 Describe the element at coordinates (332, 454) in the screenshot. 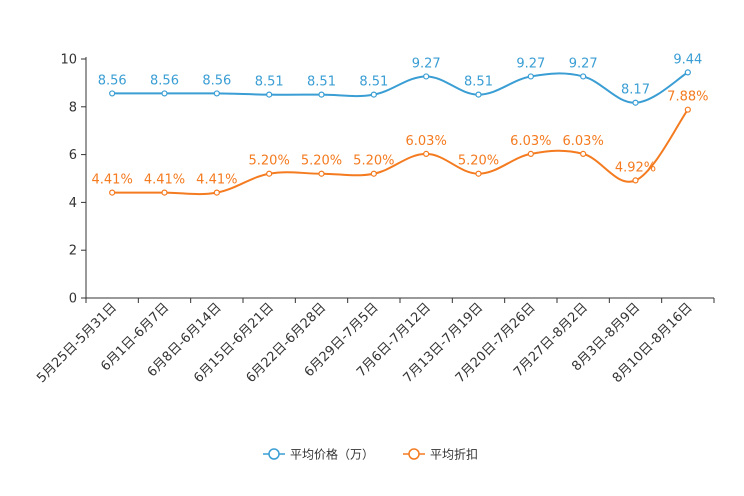

I see `legend-label: 平均价格（万）` at that location.